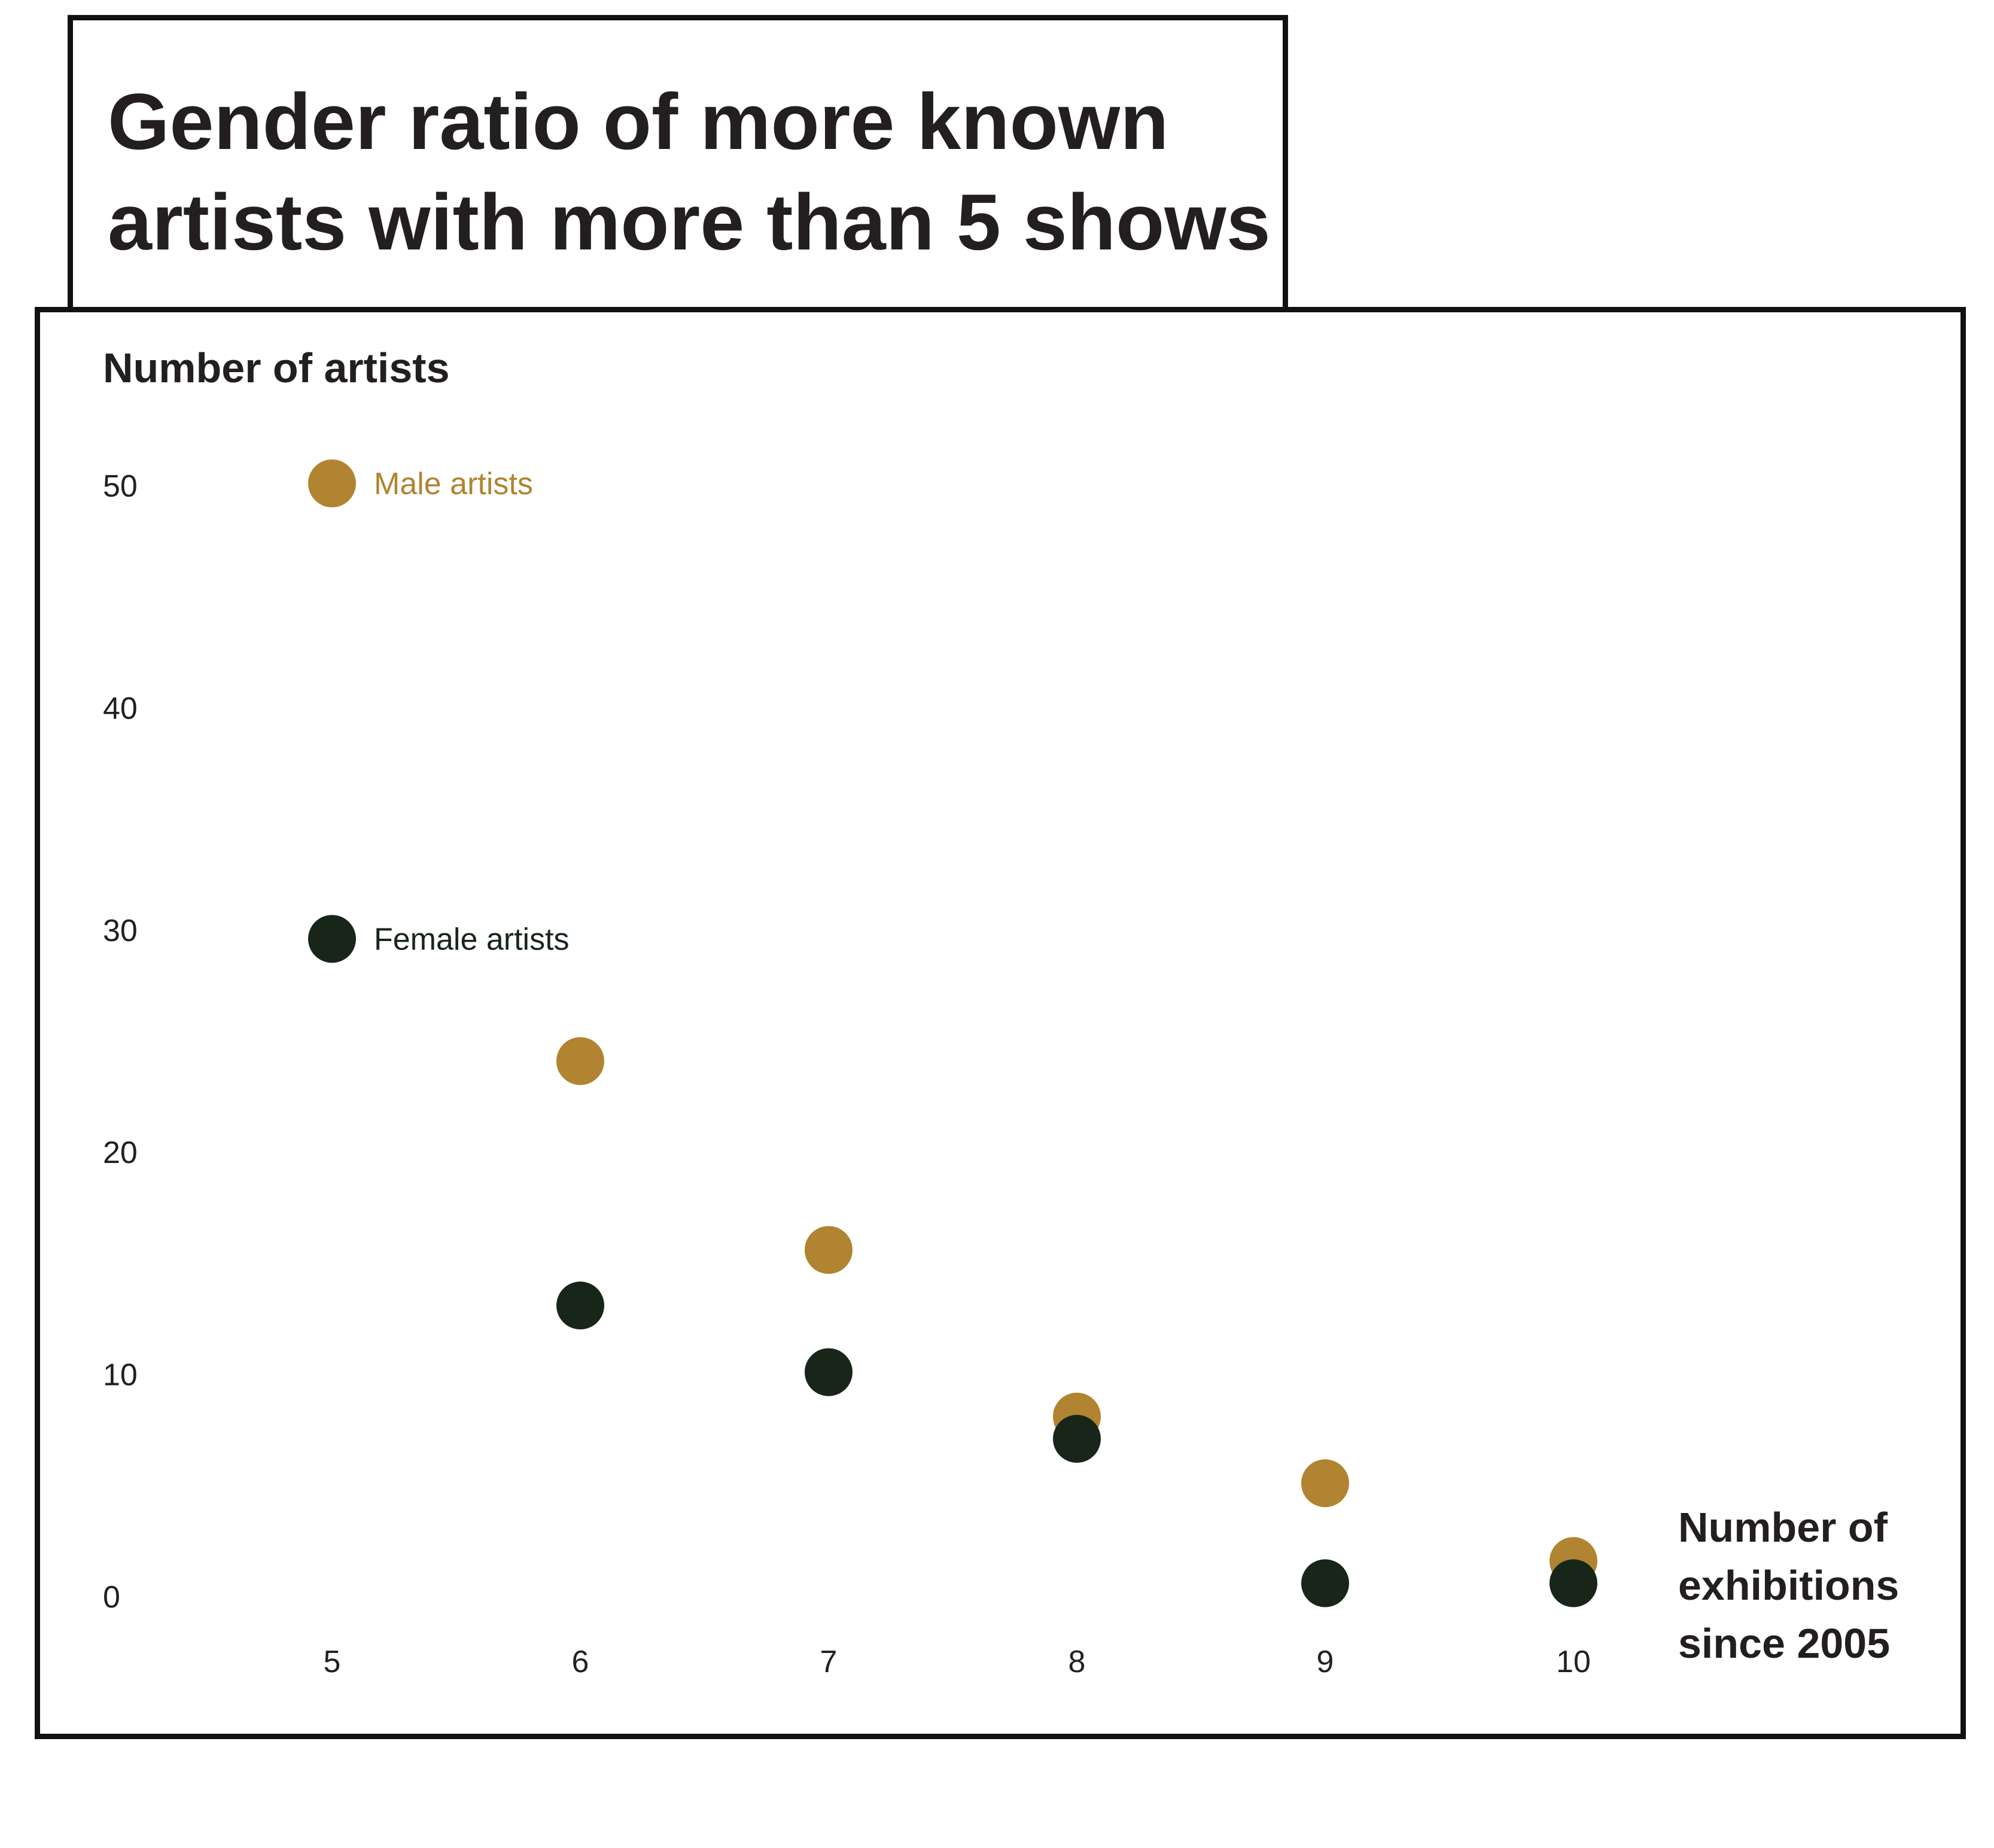  Describe the element at coordinates (1325, 1662) in the screenshot. I see `x-tick-label: 9` at that location.